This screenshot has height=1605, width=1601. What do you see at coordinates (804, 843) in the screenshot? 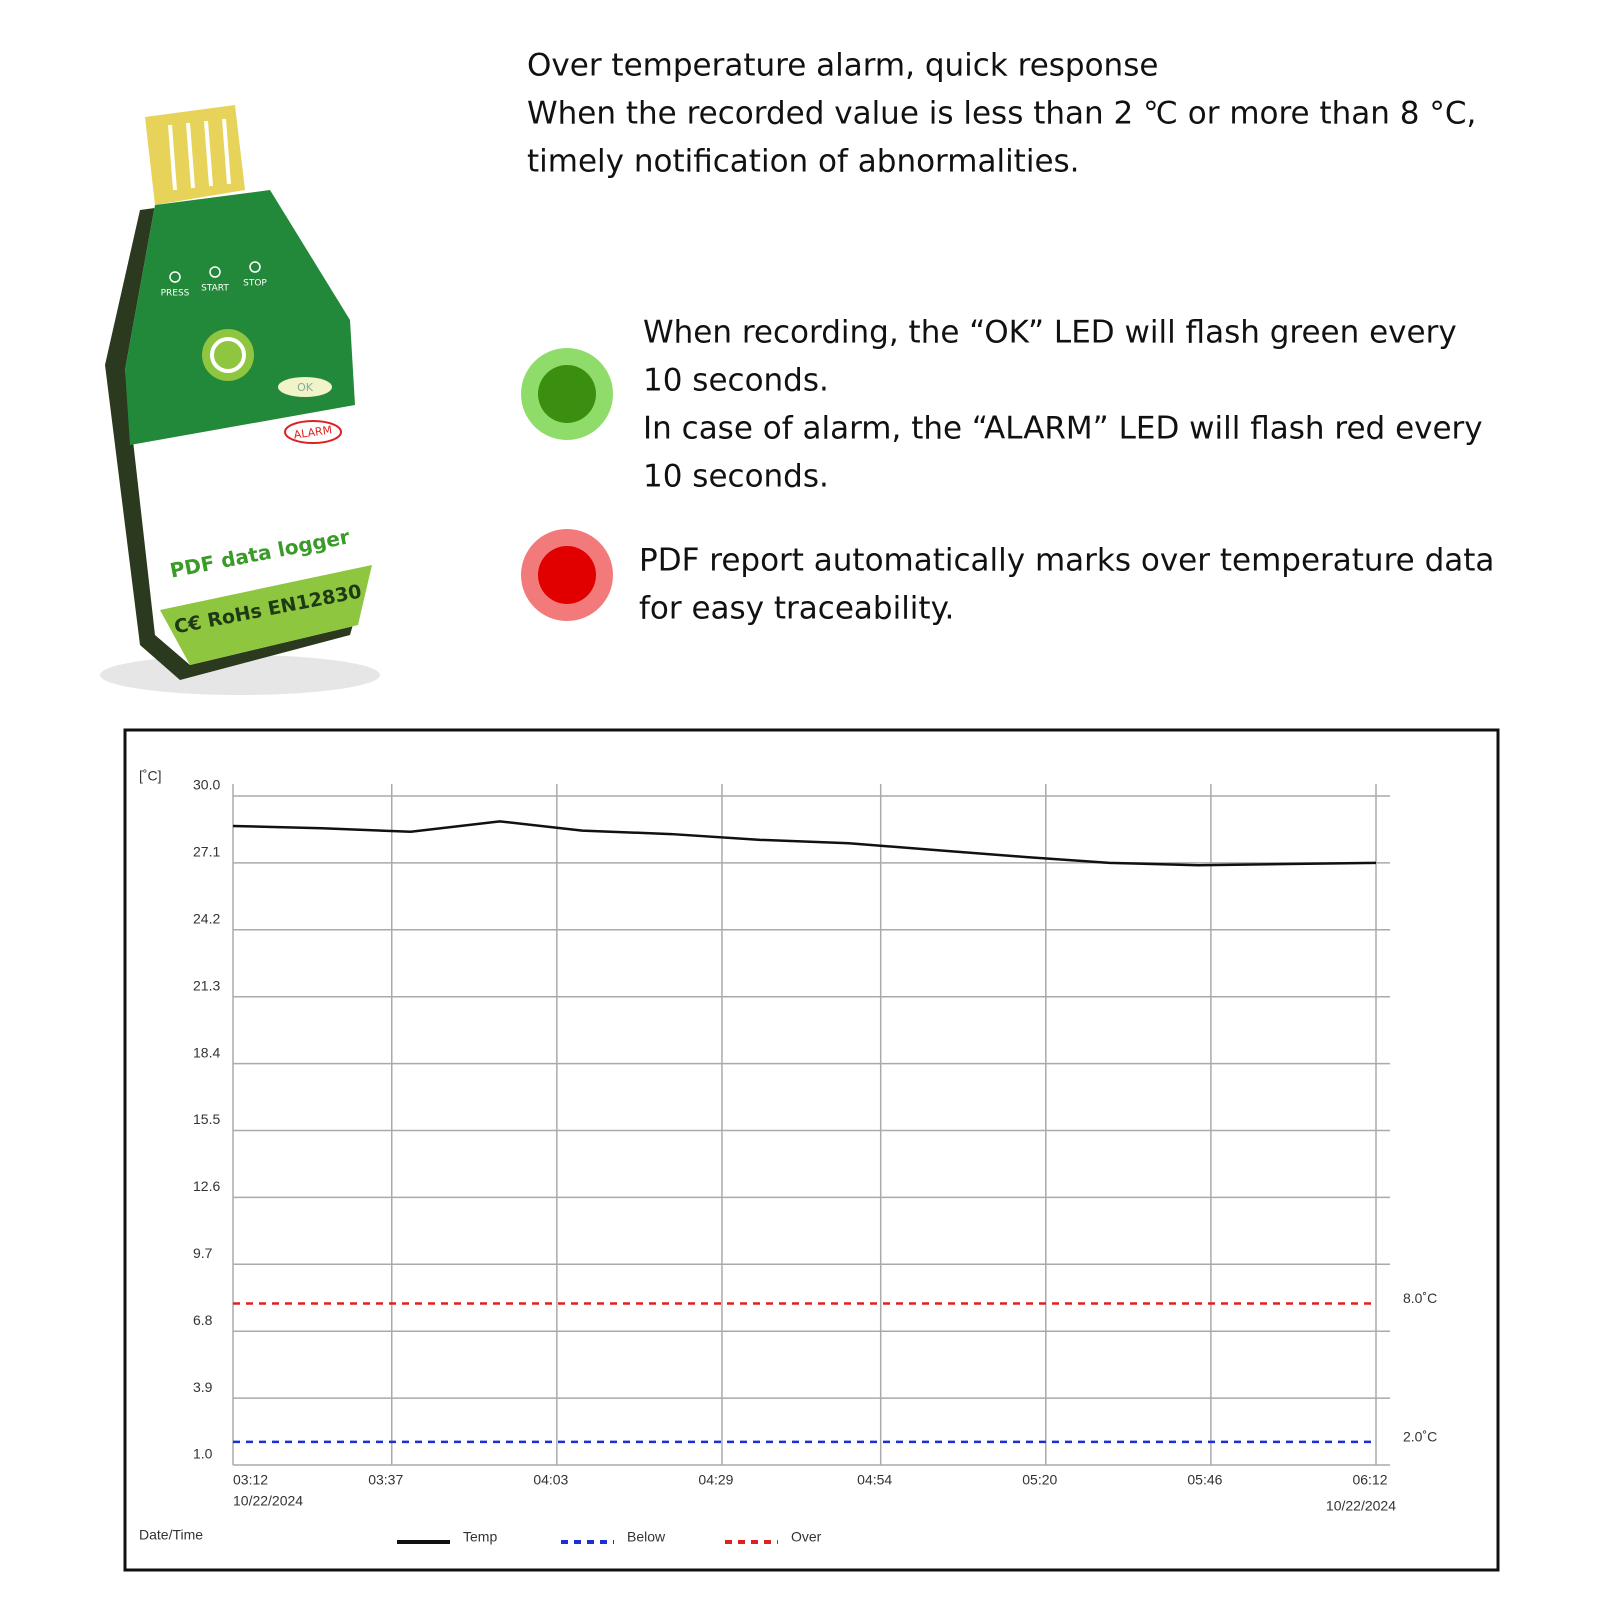
I see `temp-line` at bounding box center [804, 843].